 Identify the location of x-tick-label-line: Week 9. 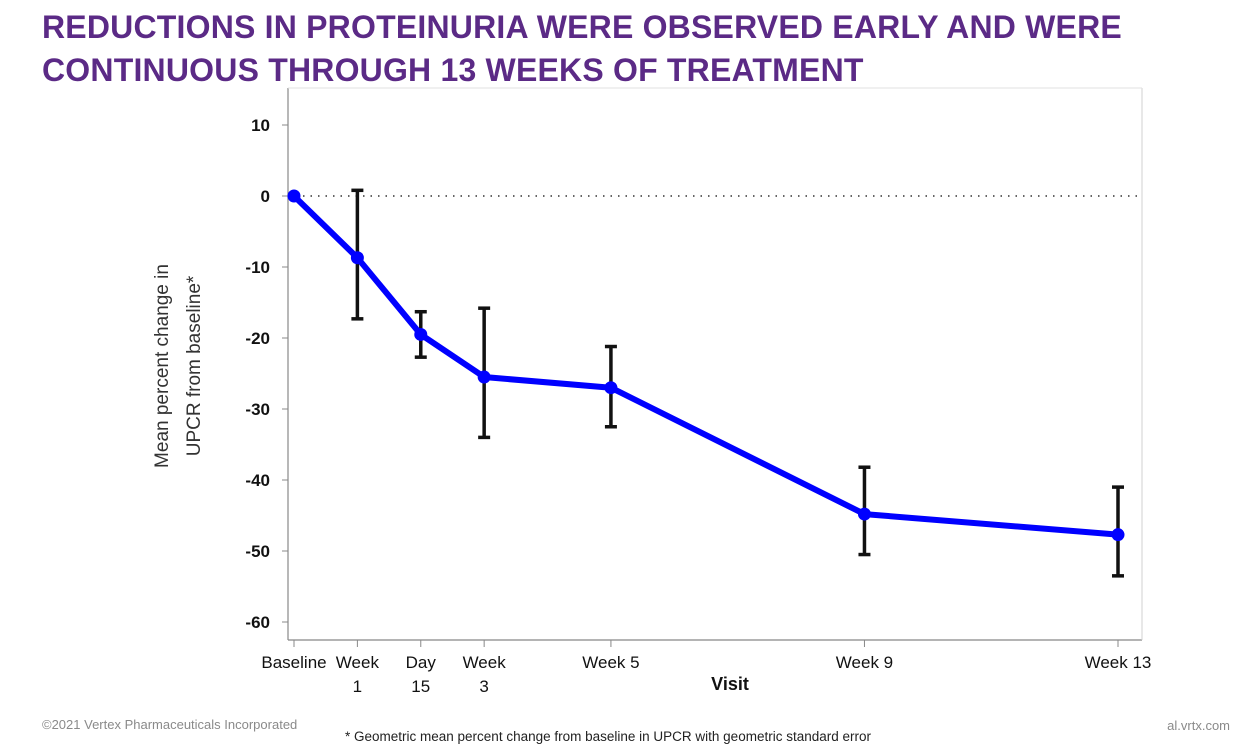
(864, 662).